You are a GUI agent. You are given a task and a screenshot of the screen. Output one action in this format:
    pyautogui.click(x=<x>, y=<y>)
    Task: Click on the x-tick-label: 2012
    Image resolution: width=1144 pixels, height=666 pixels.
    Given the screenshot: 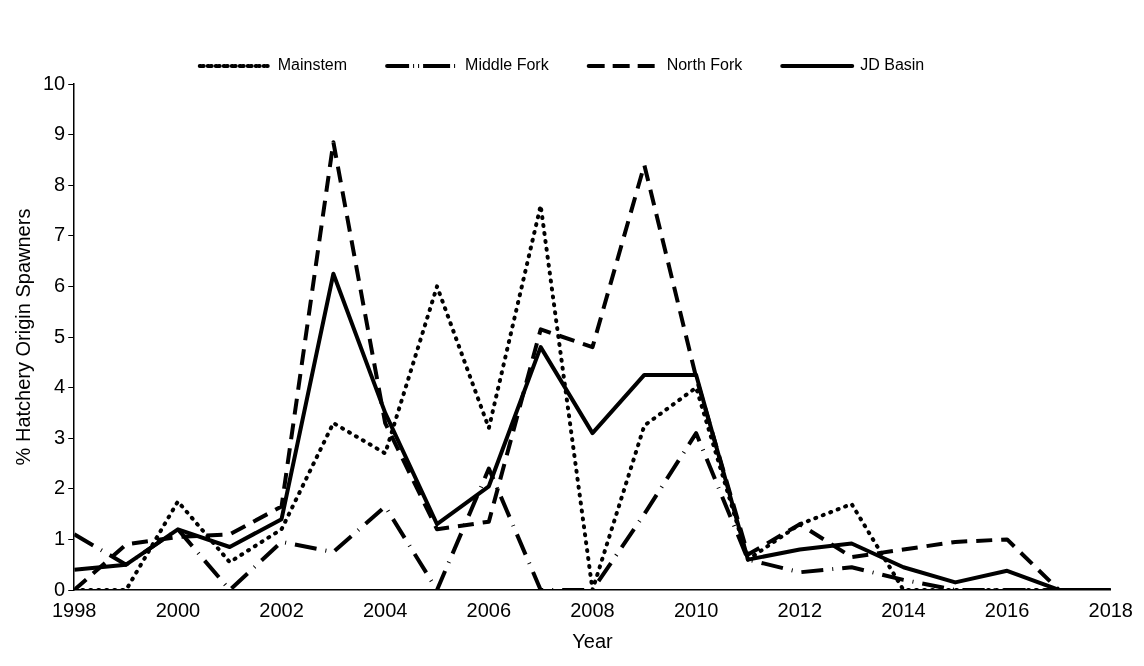 What is the action you would take?
    pyautogui.click(x=800, y=609)
    